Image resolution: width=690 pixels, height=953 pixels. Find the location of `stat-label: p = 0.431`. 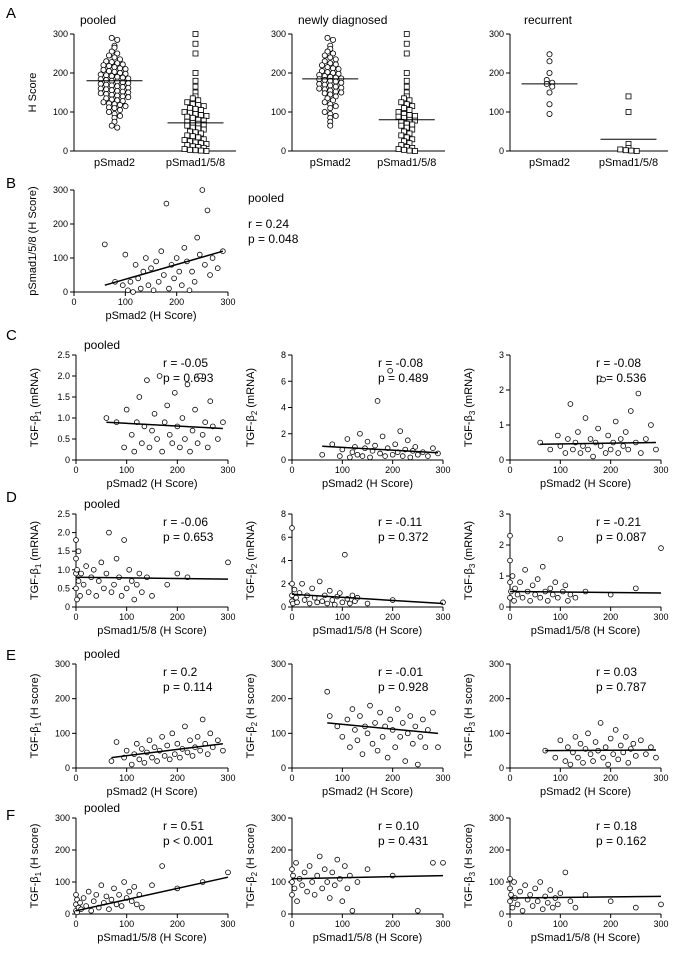

stat-label: p = 0.431 is located at coordinates (403, 841).